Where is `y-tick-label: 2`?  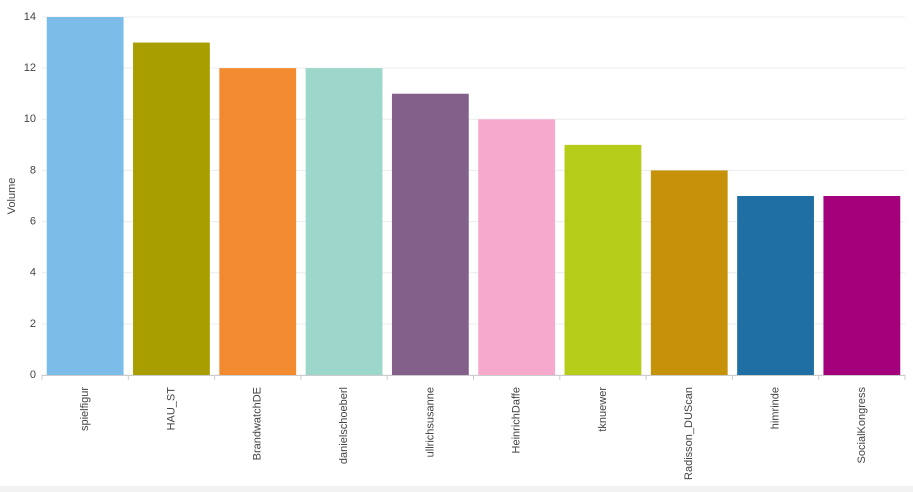
y-tick-label: 2 is located at coordinates (33, 324).